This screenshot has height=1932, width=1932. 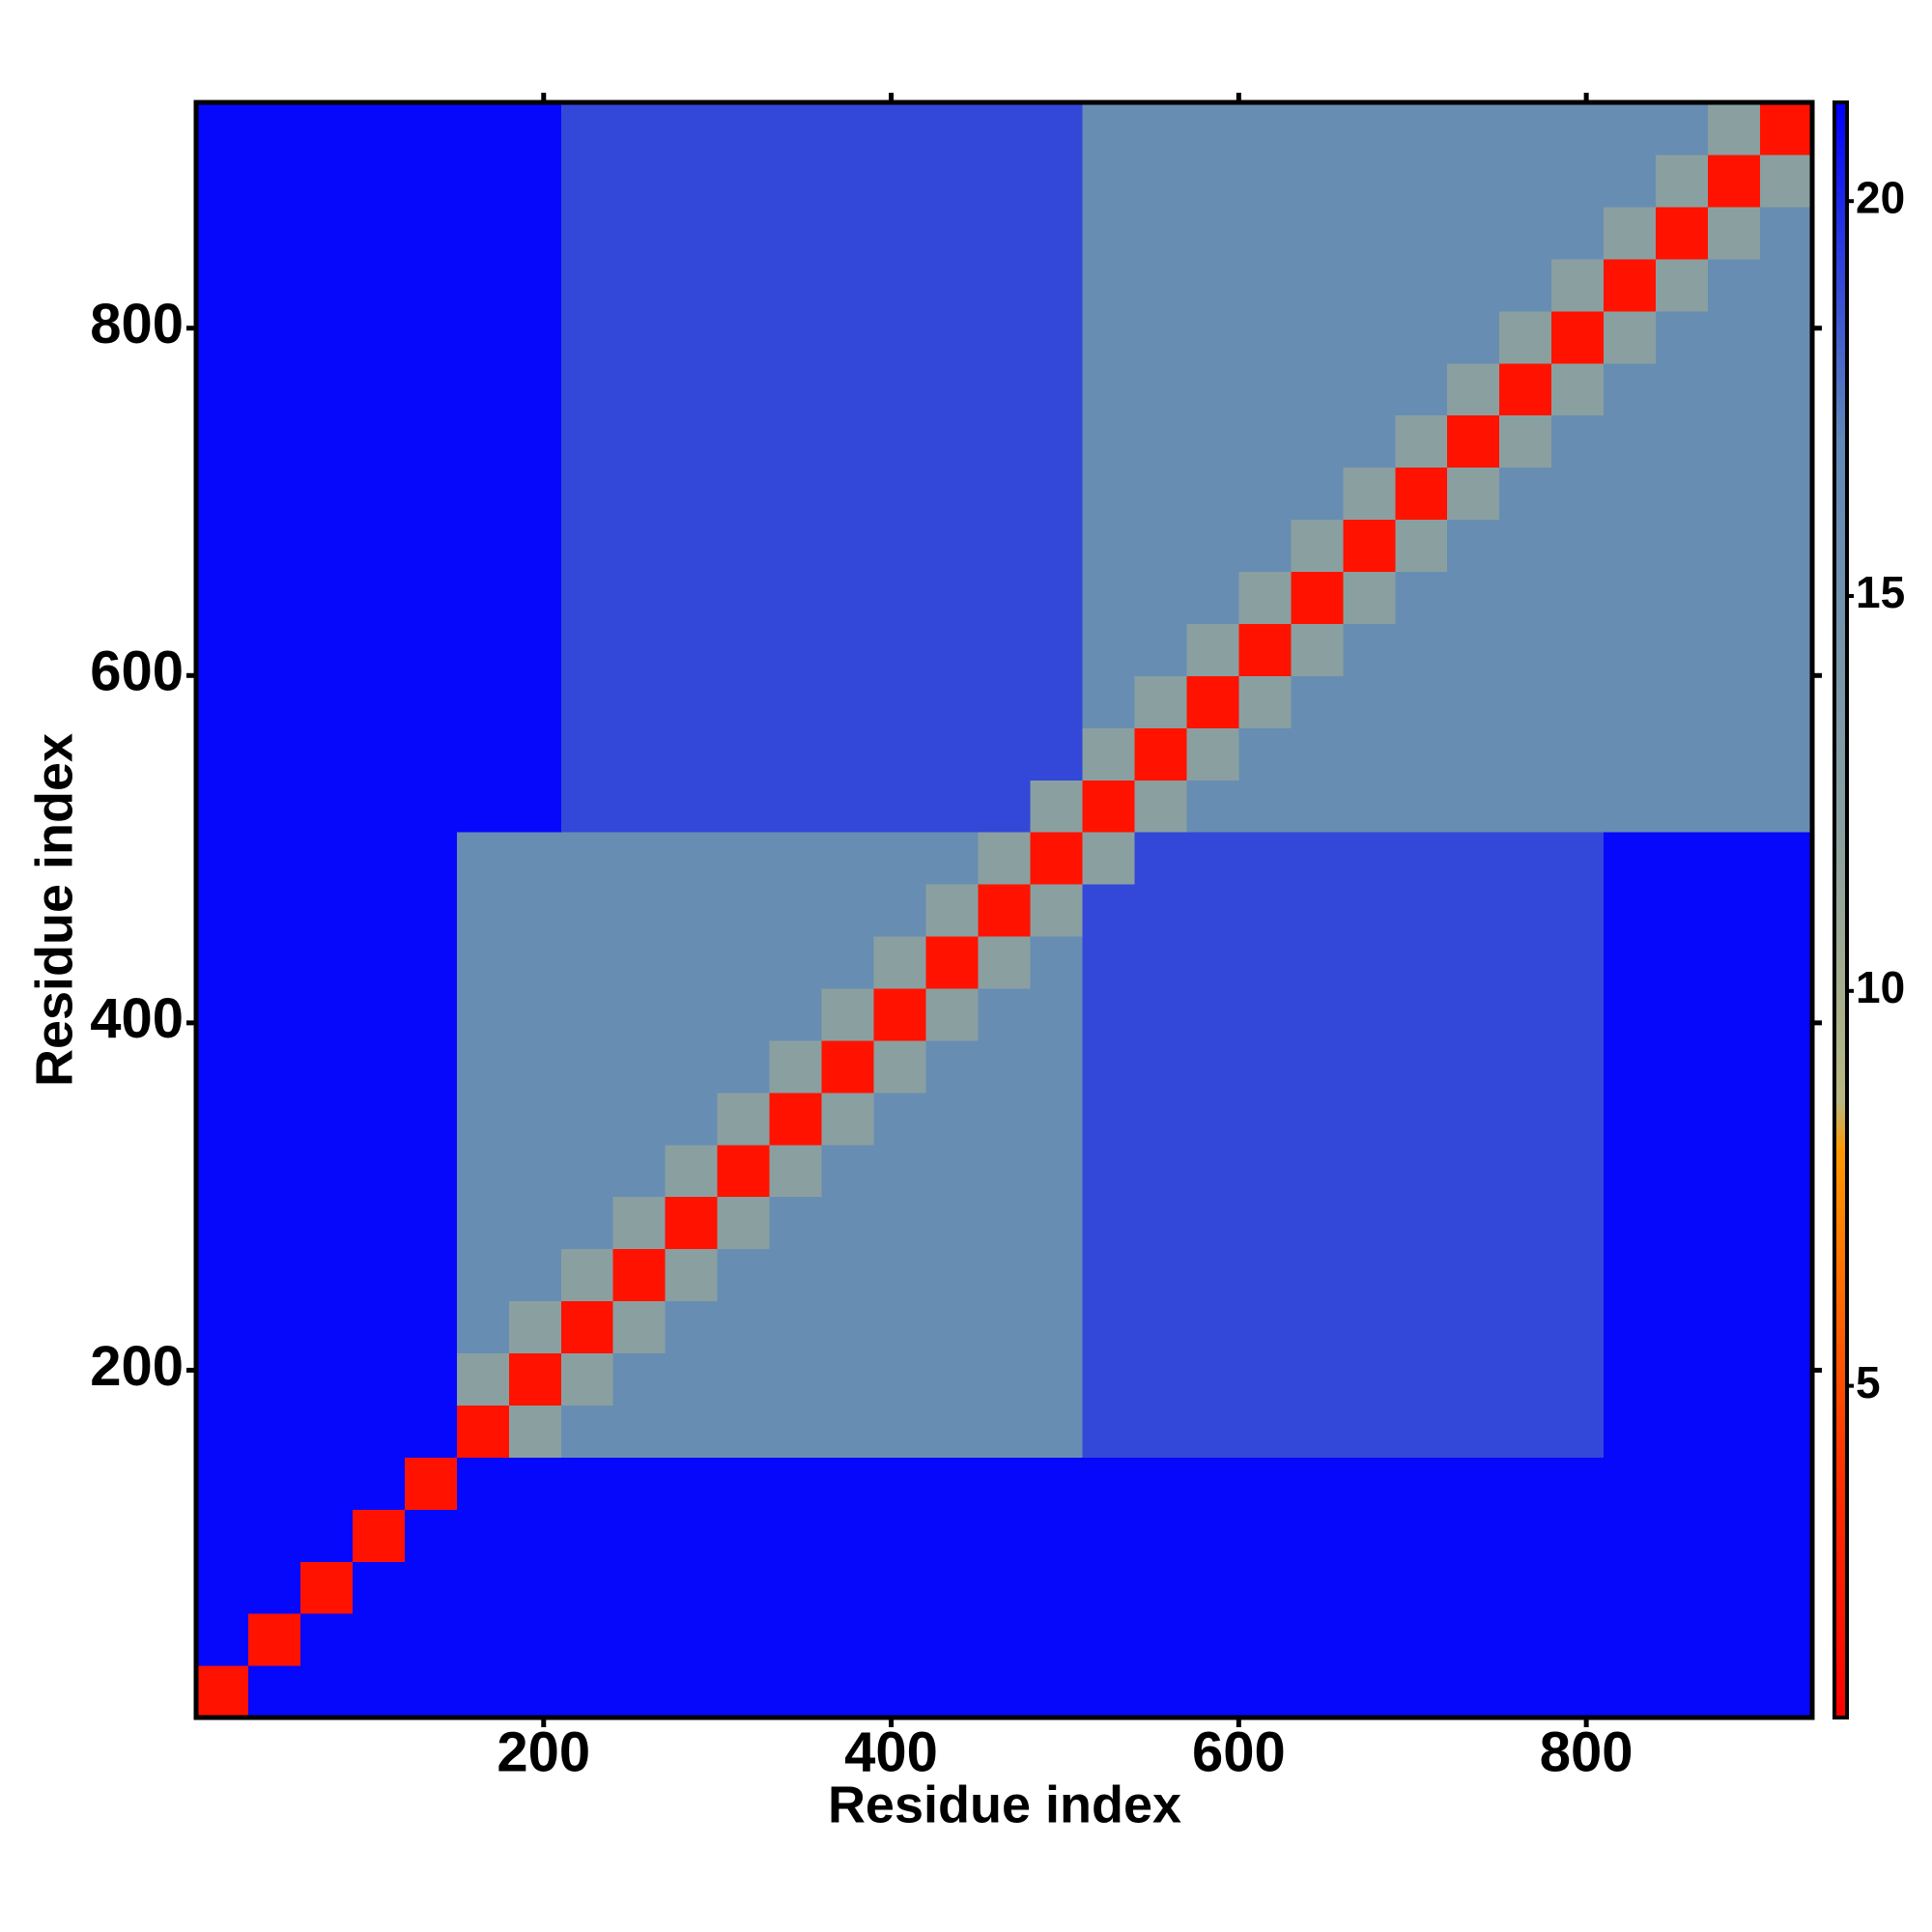 I want to click on colorbar-tick-label: 20, so click(x=1880, y=197).